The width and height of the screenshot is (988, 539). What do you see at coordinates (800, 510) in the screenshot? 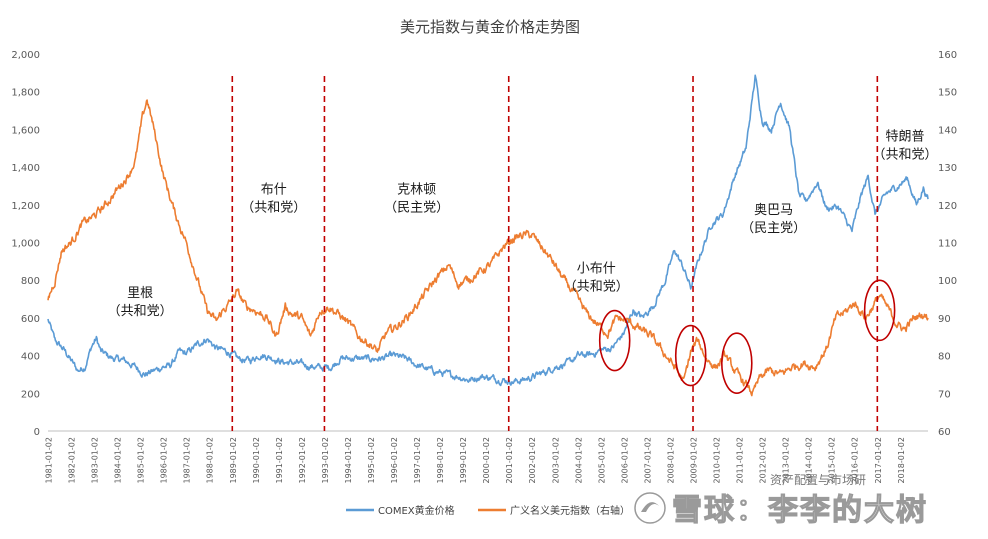
I see `watermark-text: 雪球：李李的大树` at bounding box center [800, 510].